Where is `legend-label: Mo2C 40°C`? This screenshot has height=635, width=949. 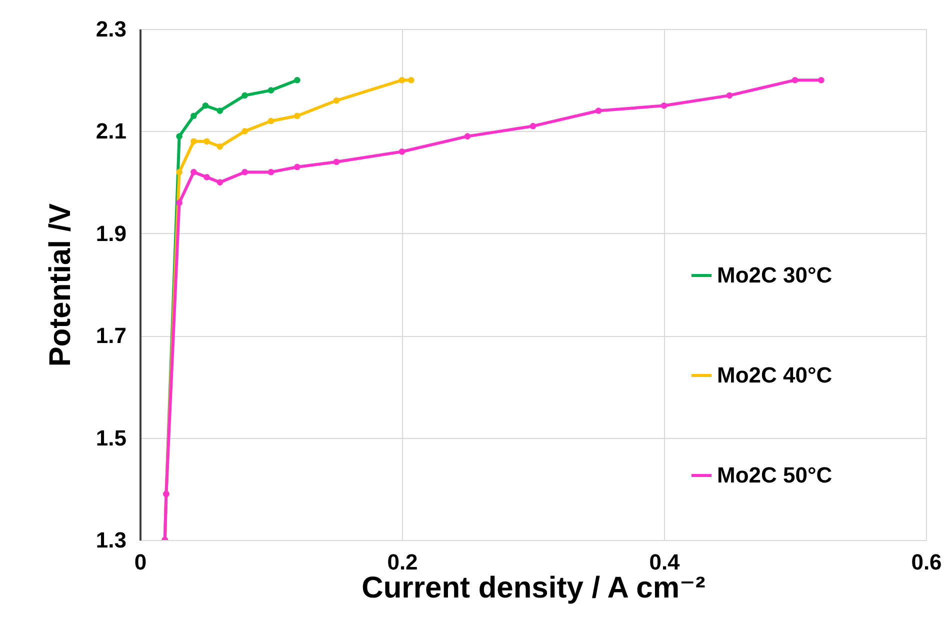 legend-label: Mo2C 40°C is located at coordinates (774, 375).